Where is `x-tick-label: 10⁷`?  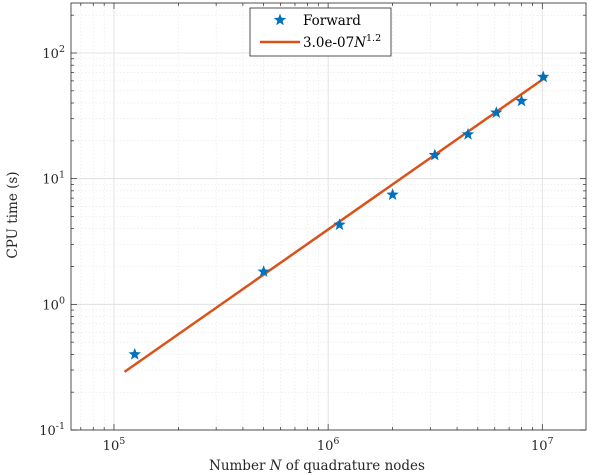 x-tick-label: 10⁷ is located at coordinates (542, 445).